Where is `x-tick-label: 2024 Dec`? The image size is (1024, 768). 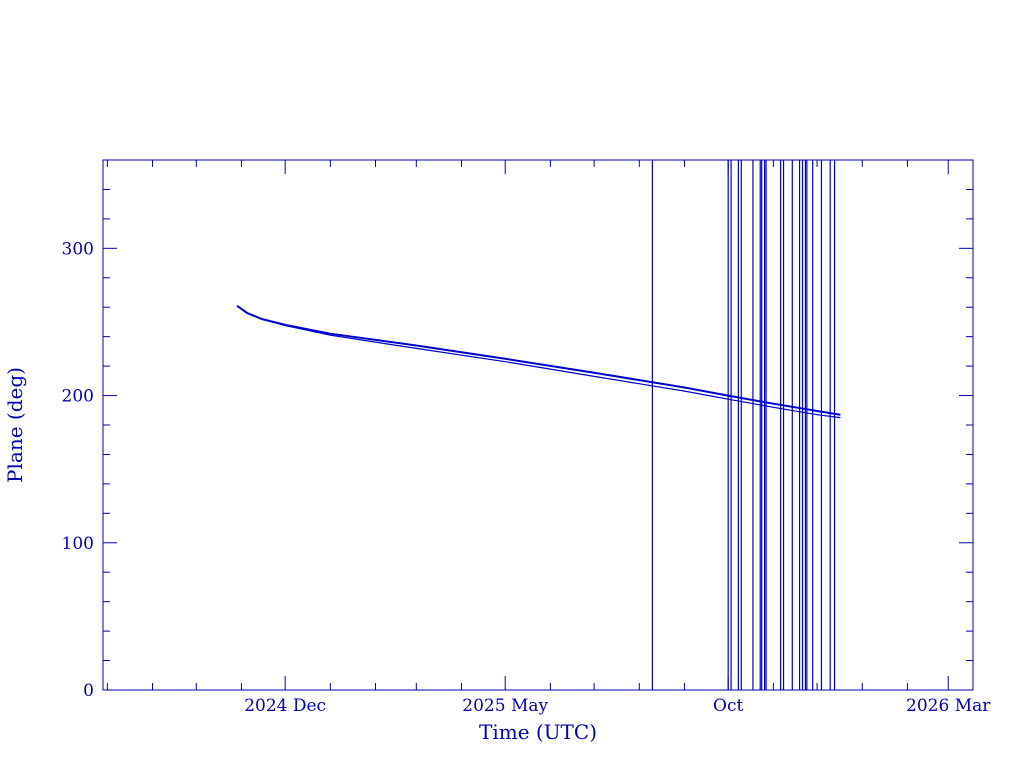
x-tick-label: 2024 Dec is located at coordinates (285, 706).